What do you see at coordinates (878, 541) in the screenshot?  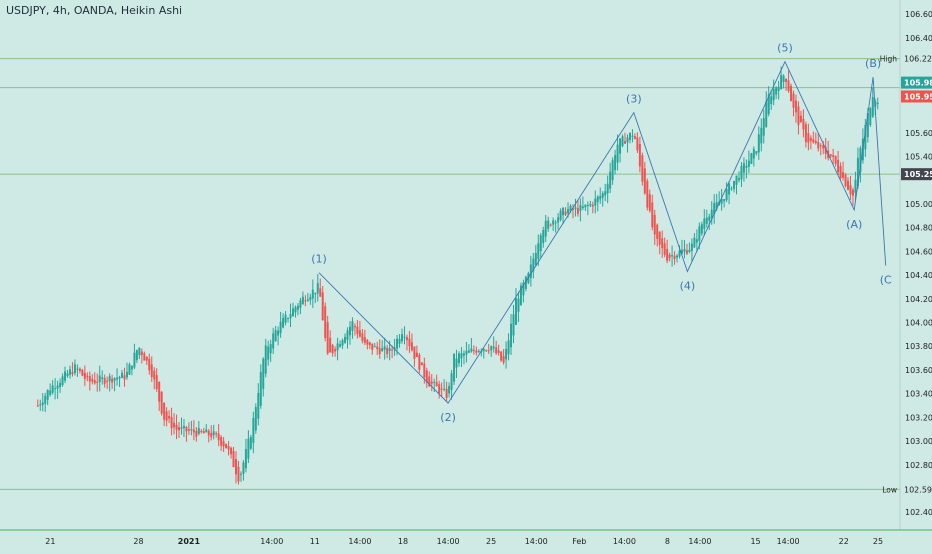 I see `x-tick-17: 25` at bounding box center [878, 541].